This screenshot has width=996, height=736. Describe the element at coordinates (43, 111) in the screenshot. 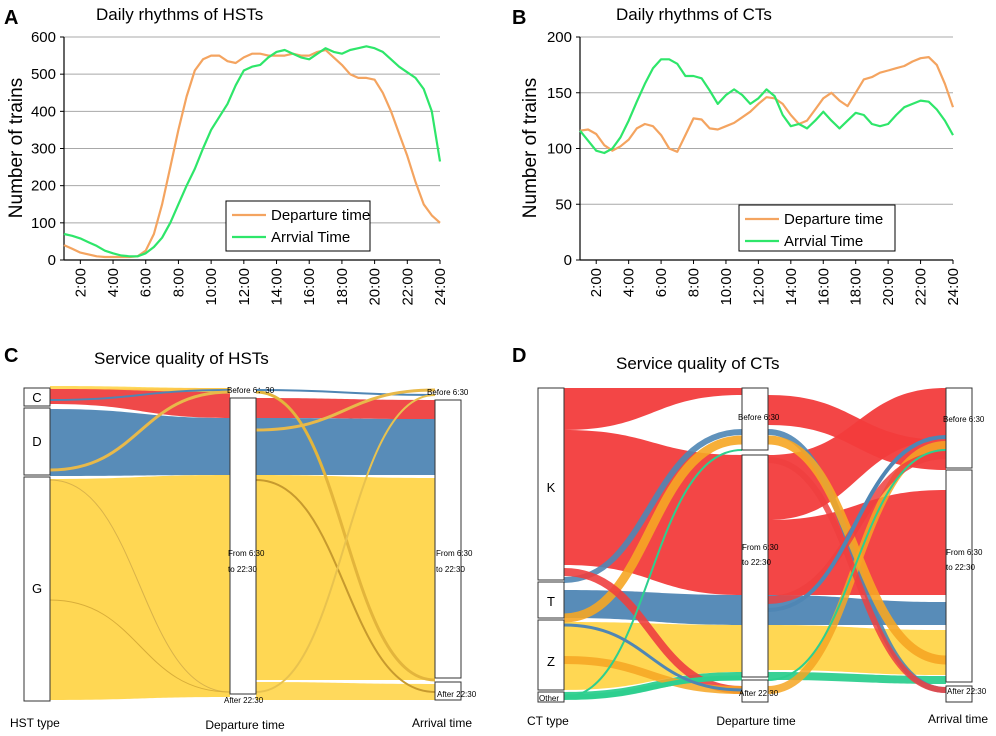

I see `y-tick-label: 400` at that location.